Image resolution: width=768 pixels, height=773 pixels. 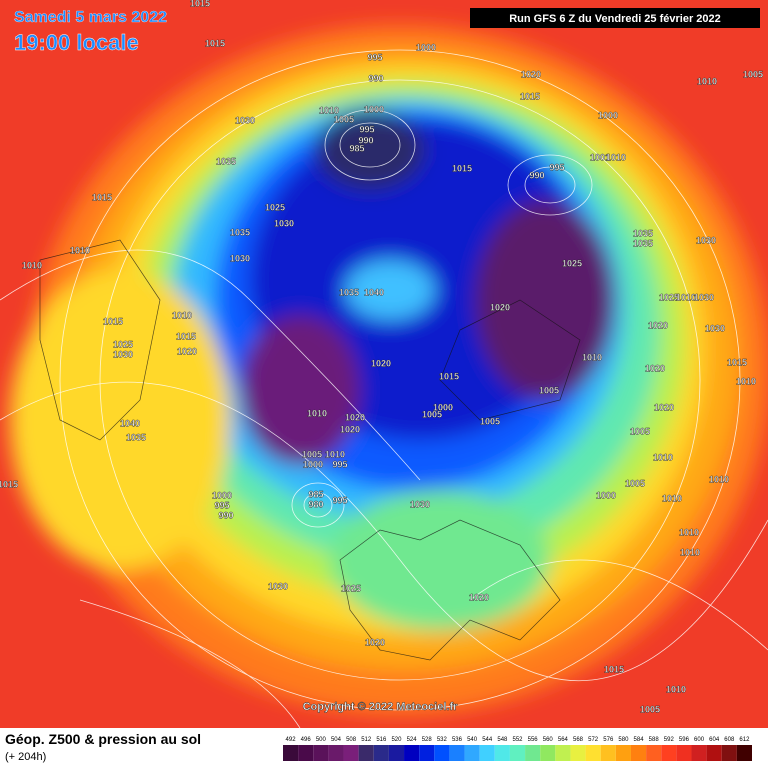 I want to click on scale-label: 584, so click(x=639, y=740).